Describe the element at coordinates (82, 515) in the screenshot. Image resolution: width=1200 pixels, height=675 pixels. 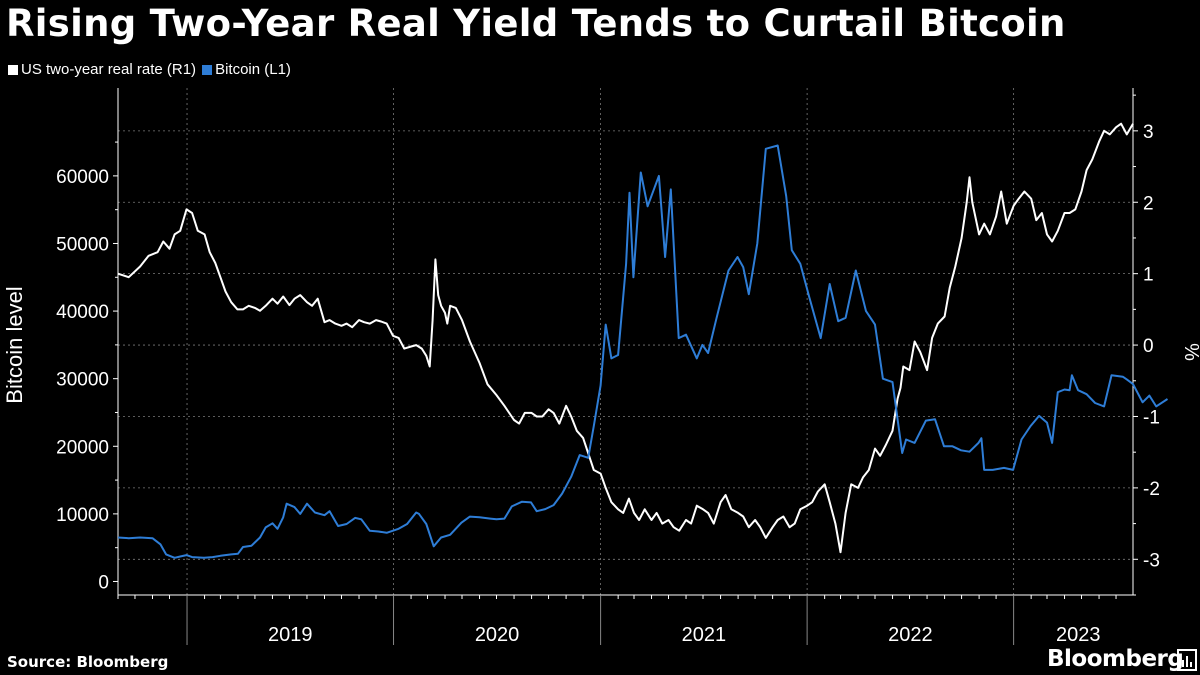
I see `y-left-tick-label: 10000` at that location.